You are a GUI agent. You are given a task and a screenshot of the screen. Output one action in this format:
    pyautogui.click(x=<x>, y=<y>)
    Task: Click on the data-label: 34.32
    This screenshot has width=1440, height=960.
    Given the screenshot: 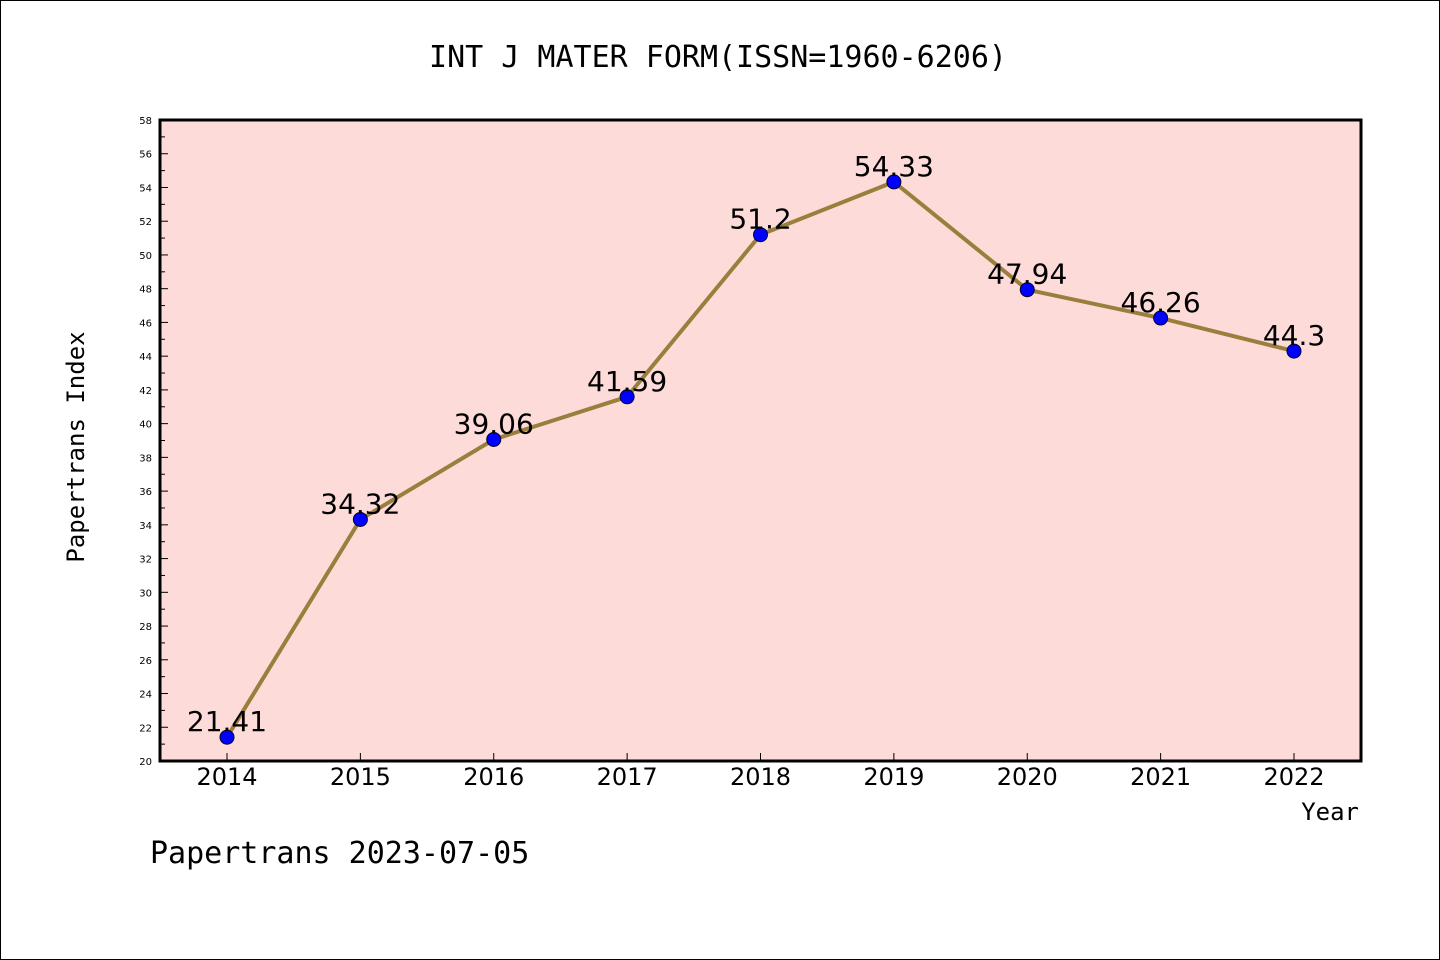 What is the action you would take?
    pyautogui.click(x=360, y=503)
    